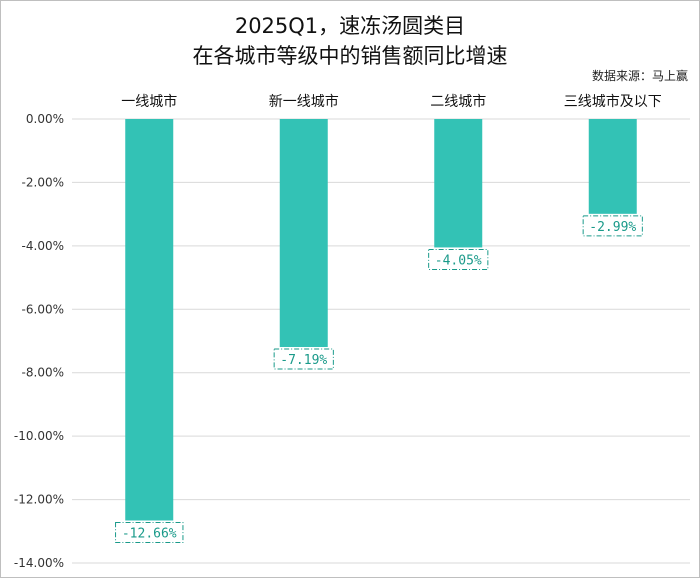 This screenshot has width=700, height=578. Describe the element at coordinates (350, 56) in the screenshot. I see `chart-title-line2: 在各城市等级中的销售额同比增速` at that location.